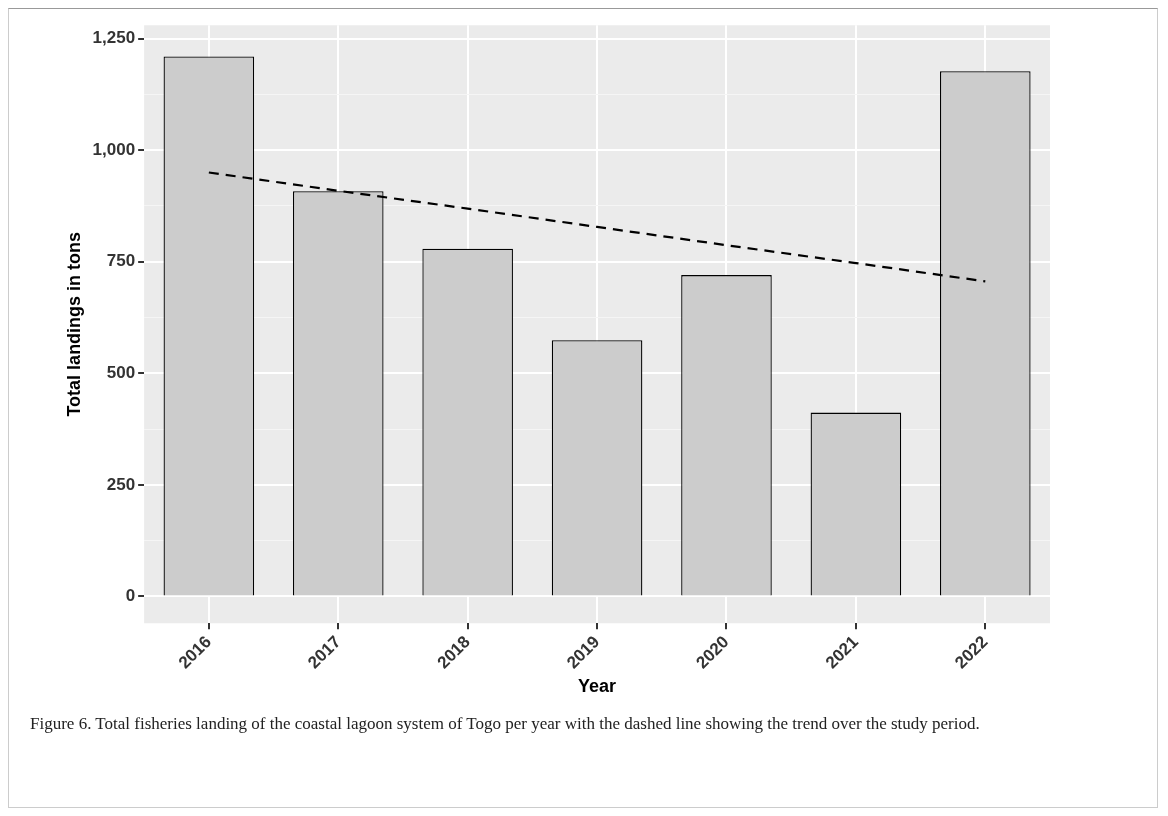 This screenshot has height=816, width=1168. Describe the element at coordinates (121, 484) in the screenshot. I see `y-tick-label: 250` at that location.